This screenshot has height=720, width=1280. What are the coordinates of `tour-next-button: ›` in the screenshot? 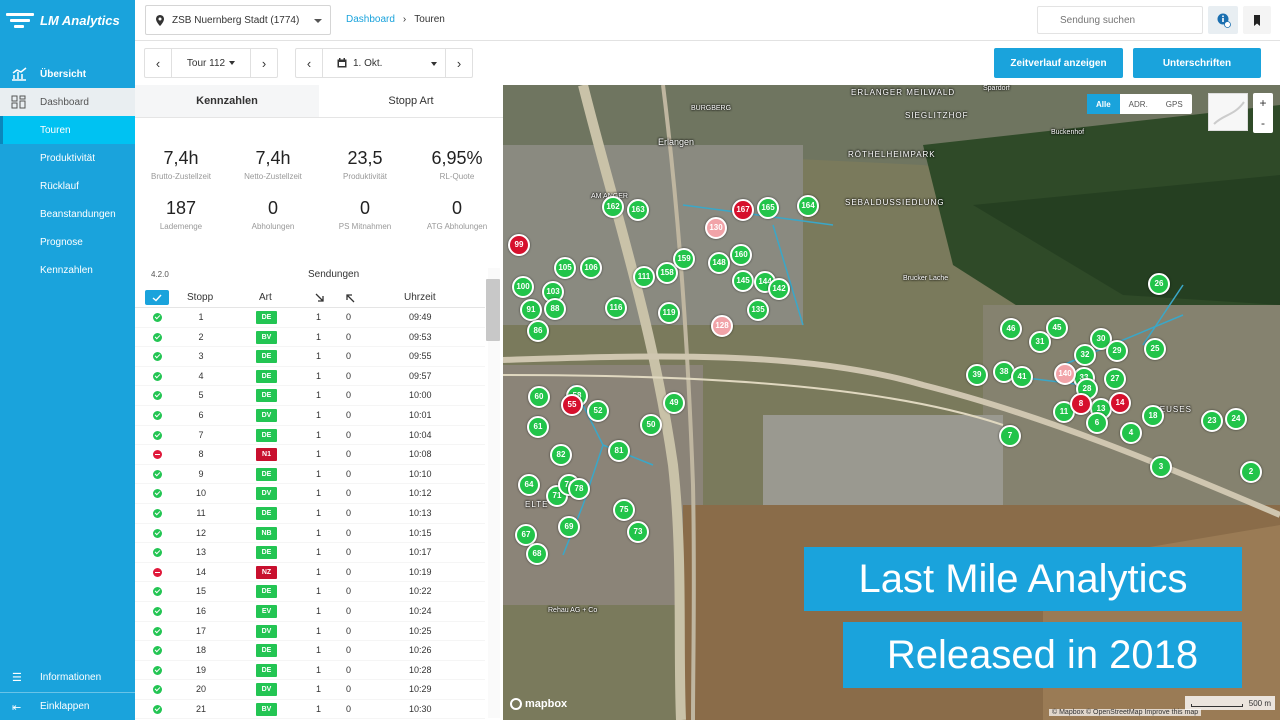 It's located at (264, 63).